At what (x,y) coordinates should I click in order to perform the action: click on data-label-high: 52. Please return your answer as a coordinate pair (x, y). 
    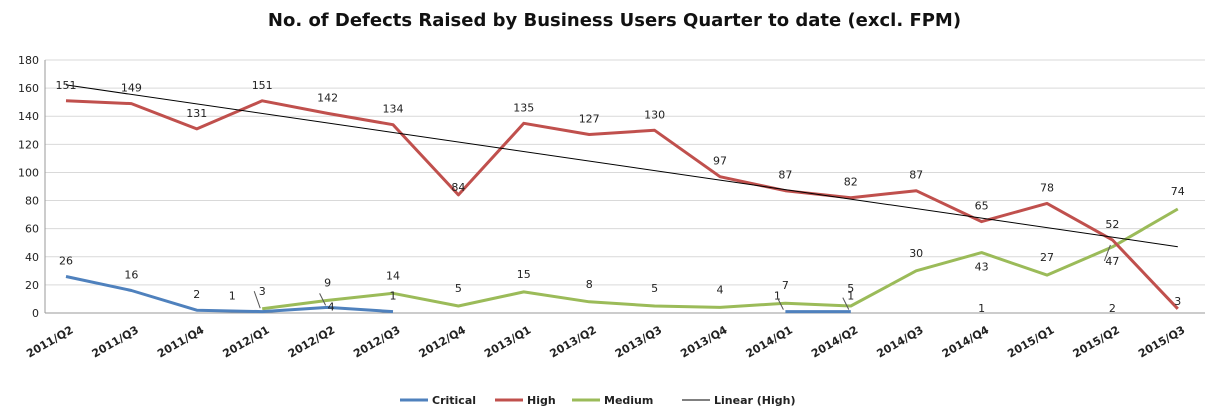
    Looking at the image, I should click on (1112, 224).